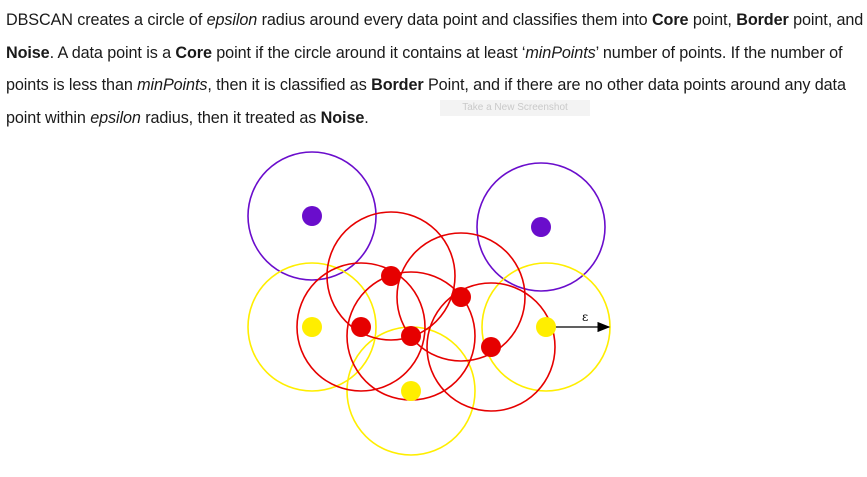 The height and width of the screenshot is (477, 867). I want to click on text-segment: , then it is classified as, so click(289, 85).